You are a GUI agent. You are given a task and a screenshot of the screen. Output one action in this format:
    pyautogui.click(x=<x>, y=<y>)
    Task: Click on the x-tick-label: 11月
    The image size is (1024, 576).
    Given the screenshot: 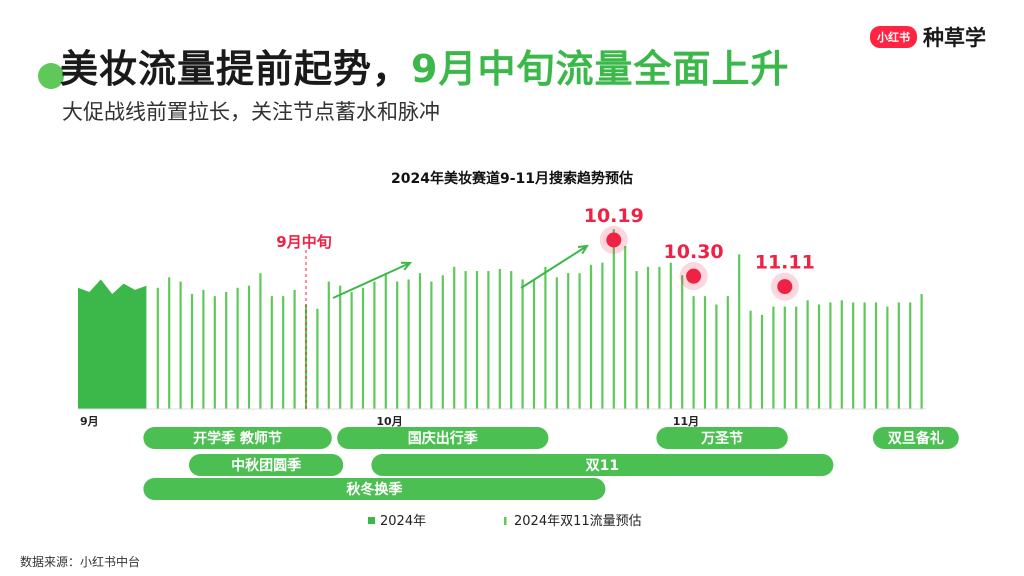 What is the action you would take?
    pyautogui.click(x=686, y=421)
    